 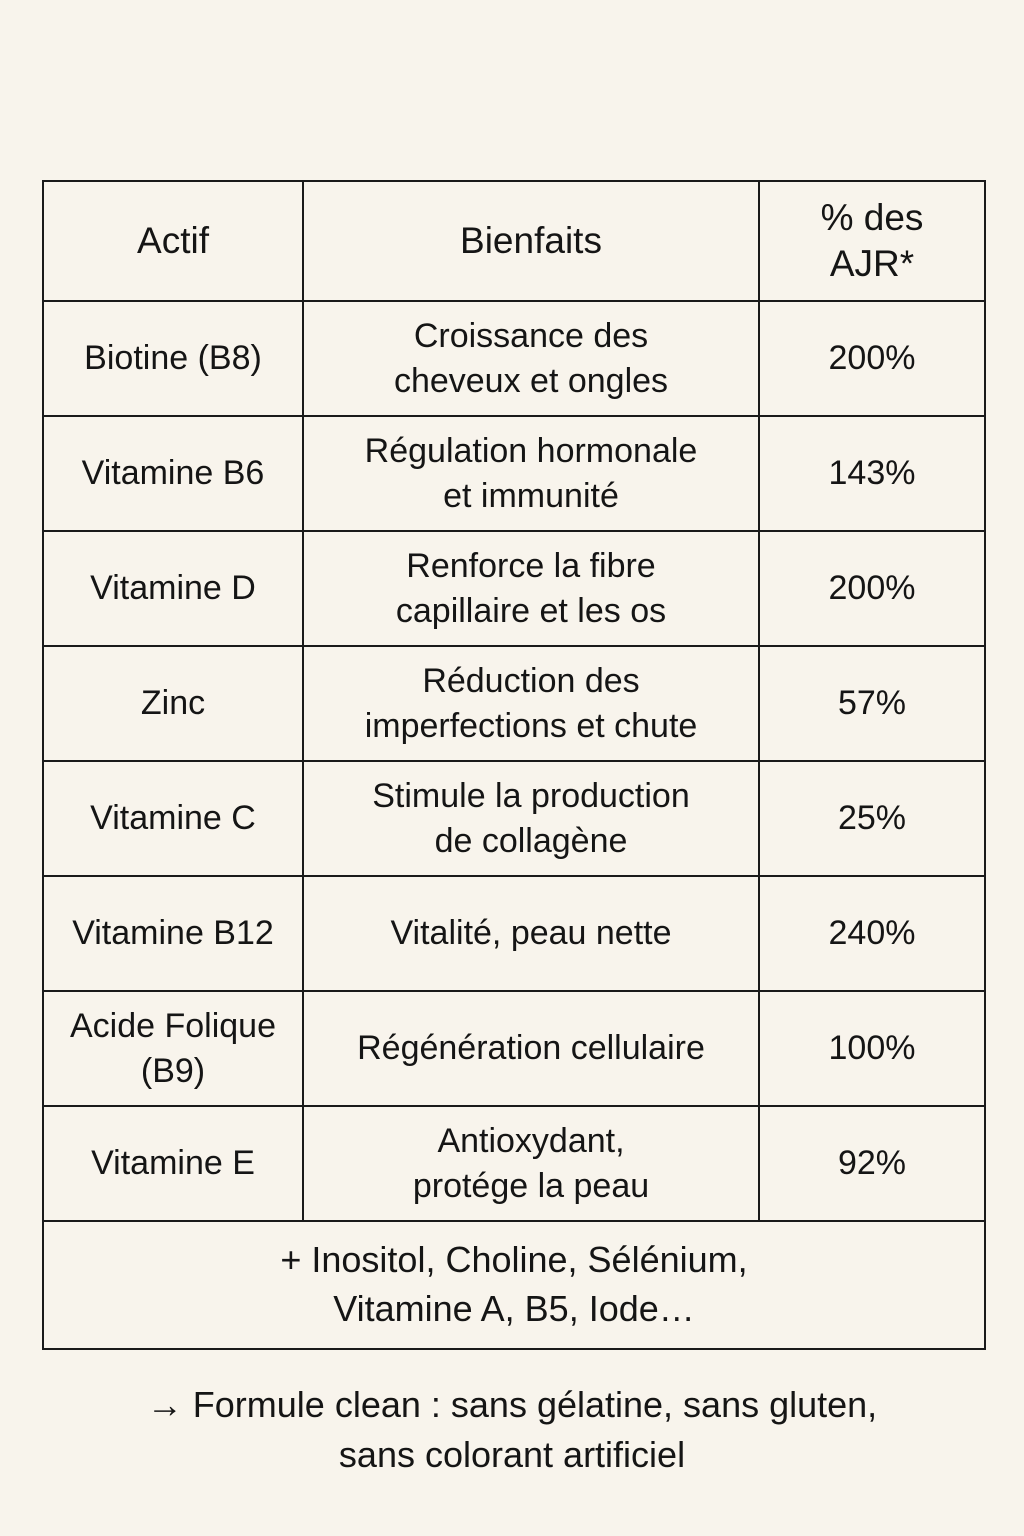 What do you see at coordinates (173, 1163) in the screenshot?
I see `actif-cell: Vitamine E` at bounding box center [173, 1163].